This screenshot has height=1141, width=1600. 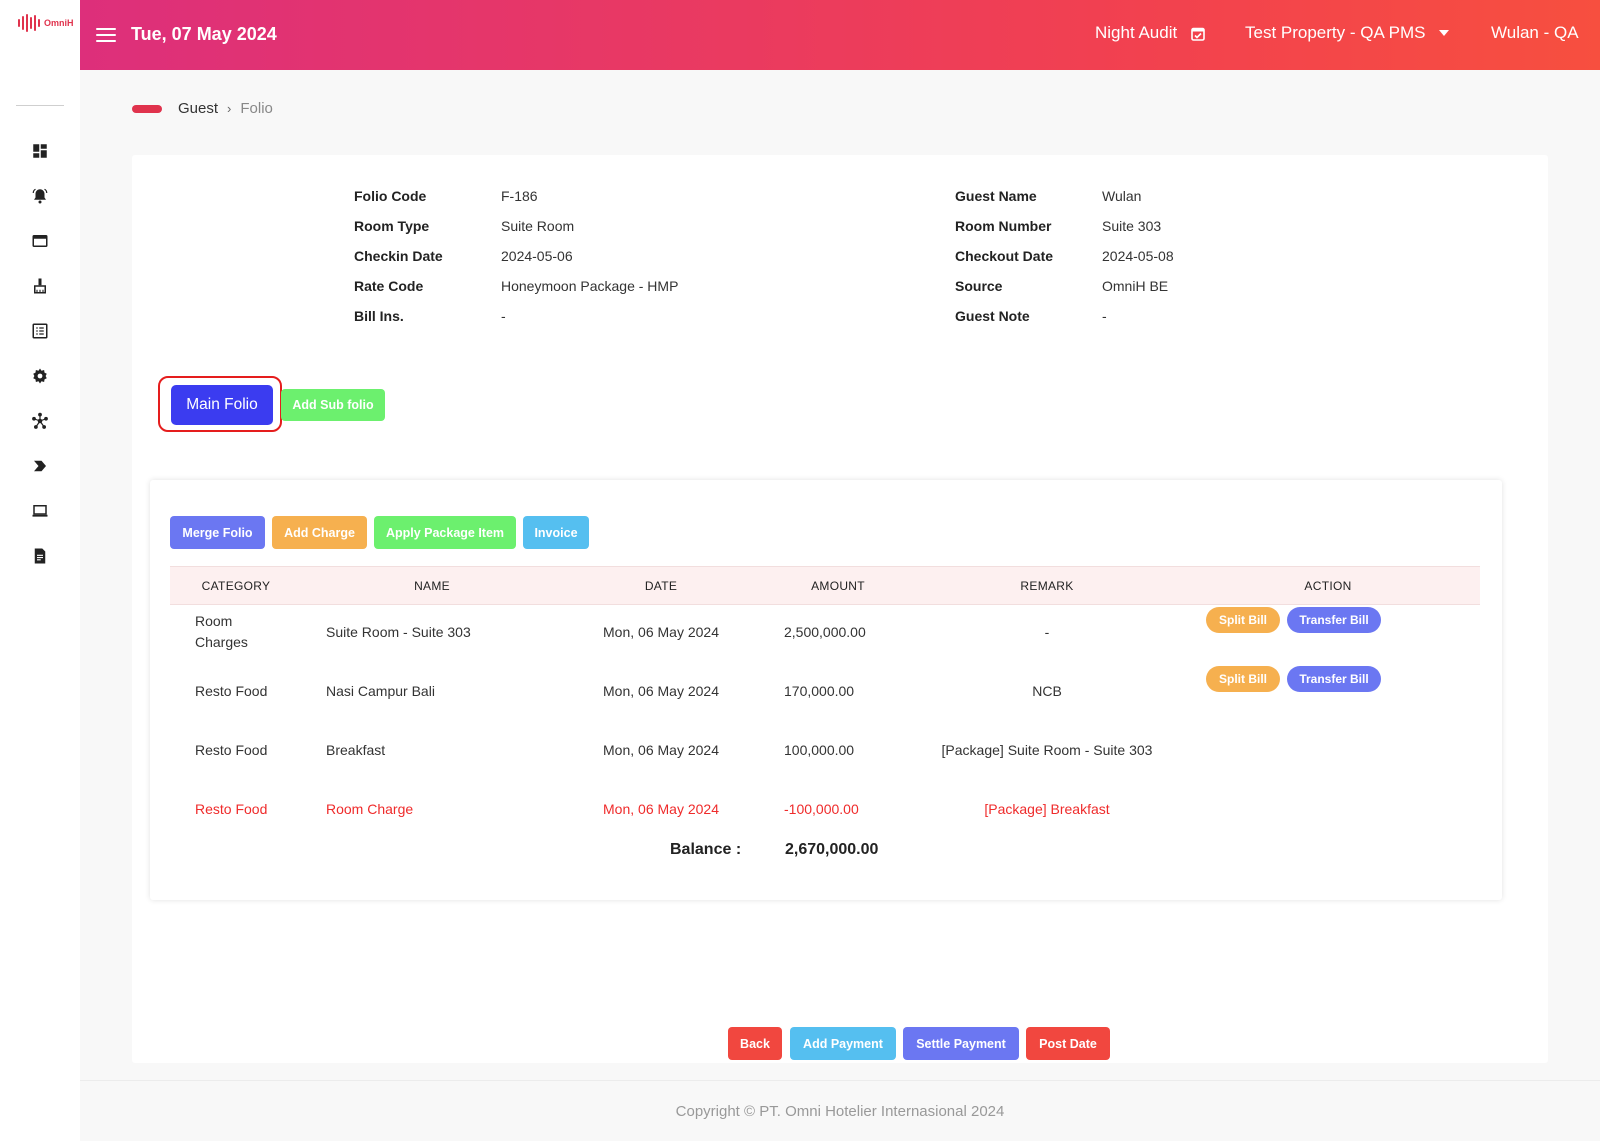 I want to click on row-name: Room Charge, so click(x=370, y=809).